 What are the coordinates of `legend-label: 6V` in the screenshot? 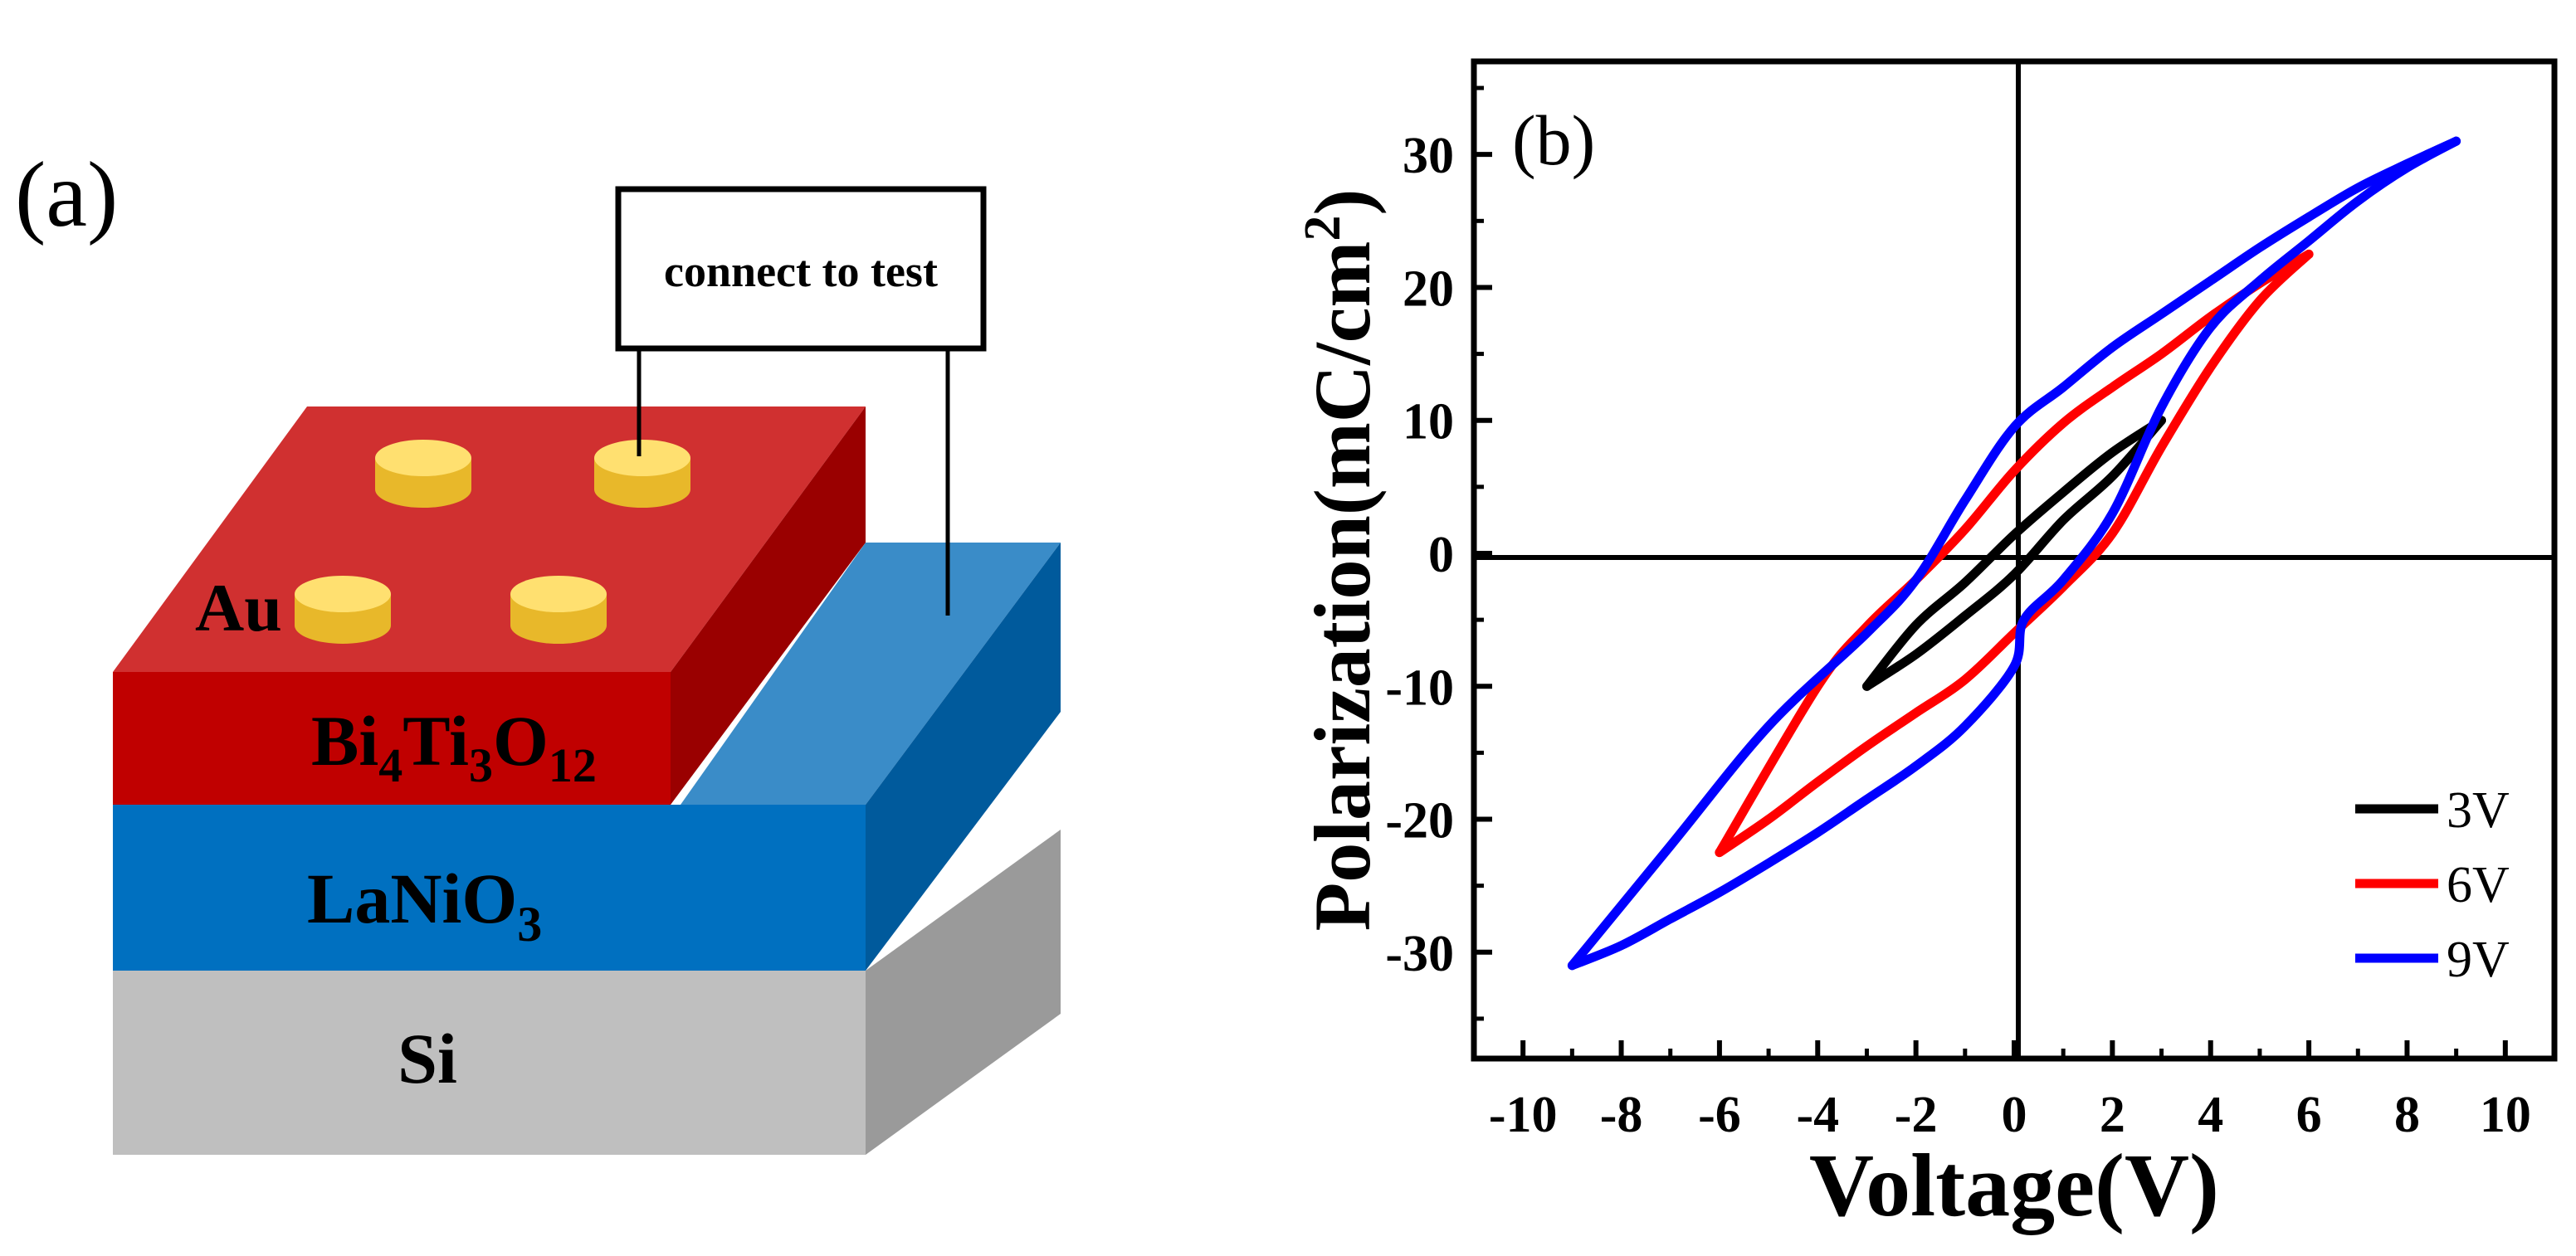 It's located at (2478, 885).